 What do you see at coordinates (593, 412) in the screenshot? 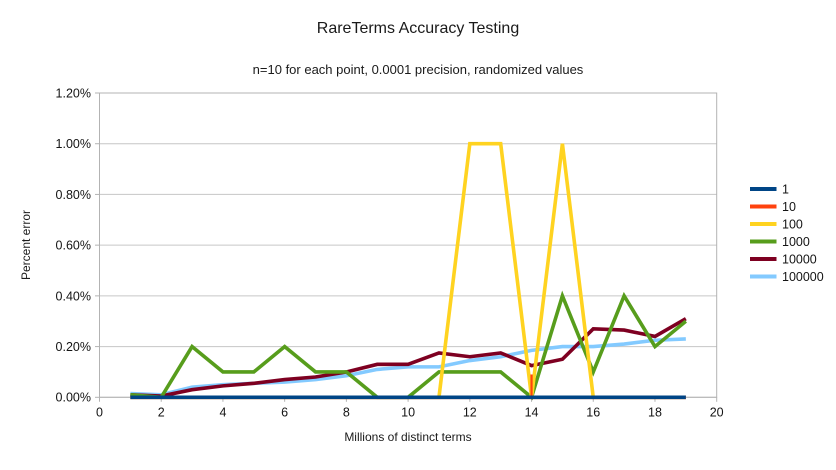
I see `x-tick-label-16: 16` at bounding box center [593, 412].